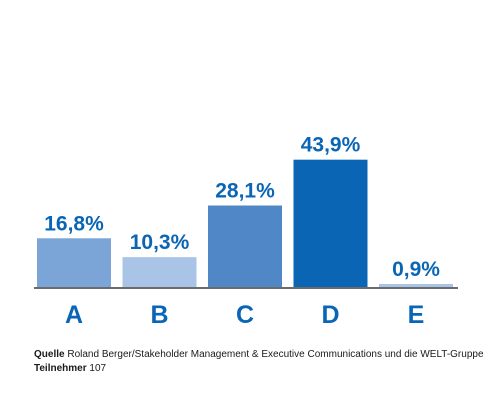  Describe the element at coordinates (160, 242) in the screenshot. I see `value-label-b: 10,3%` at that location.